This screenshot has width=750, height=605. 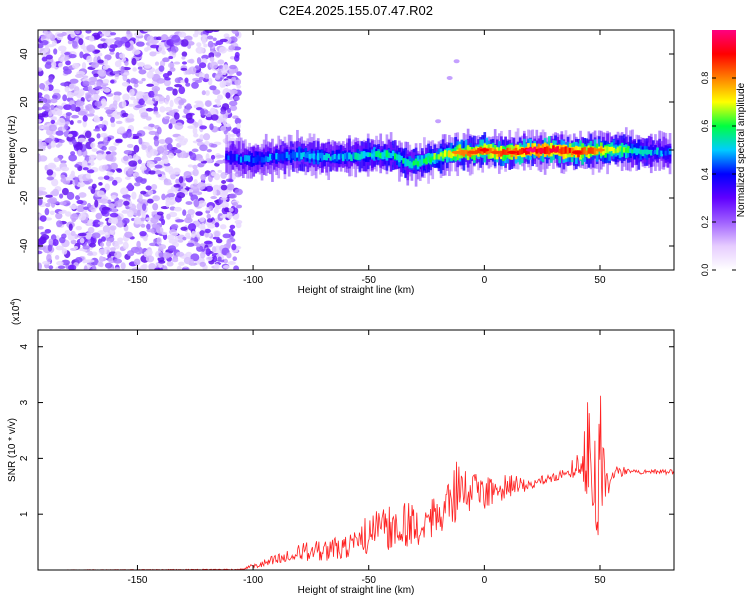 I want to click on snr-x-tick-label: -150, so click(x=137, y=580).